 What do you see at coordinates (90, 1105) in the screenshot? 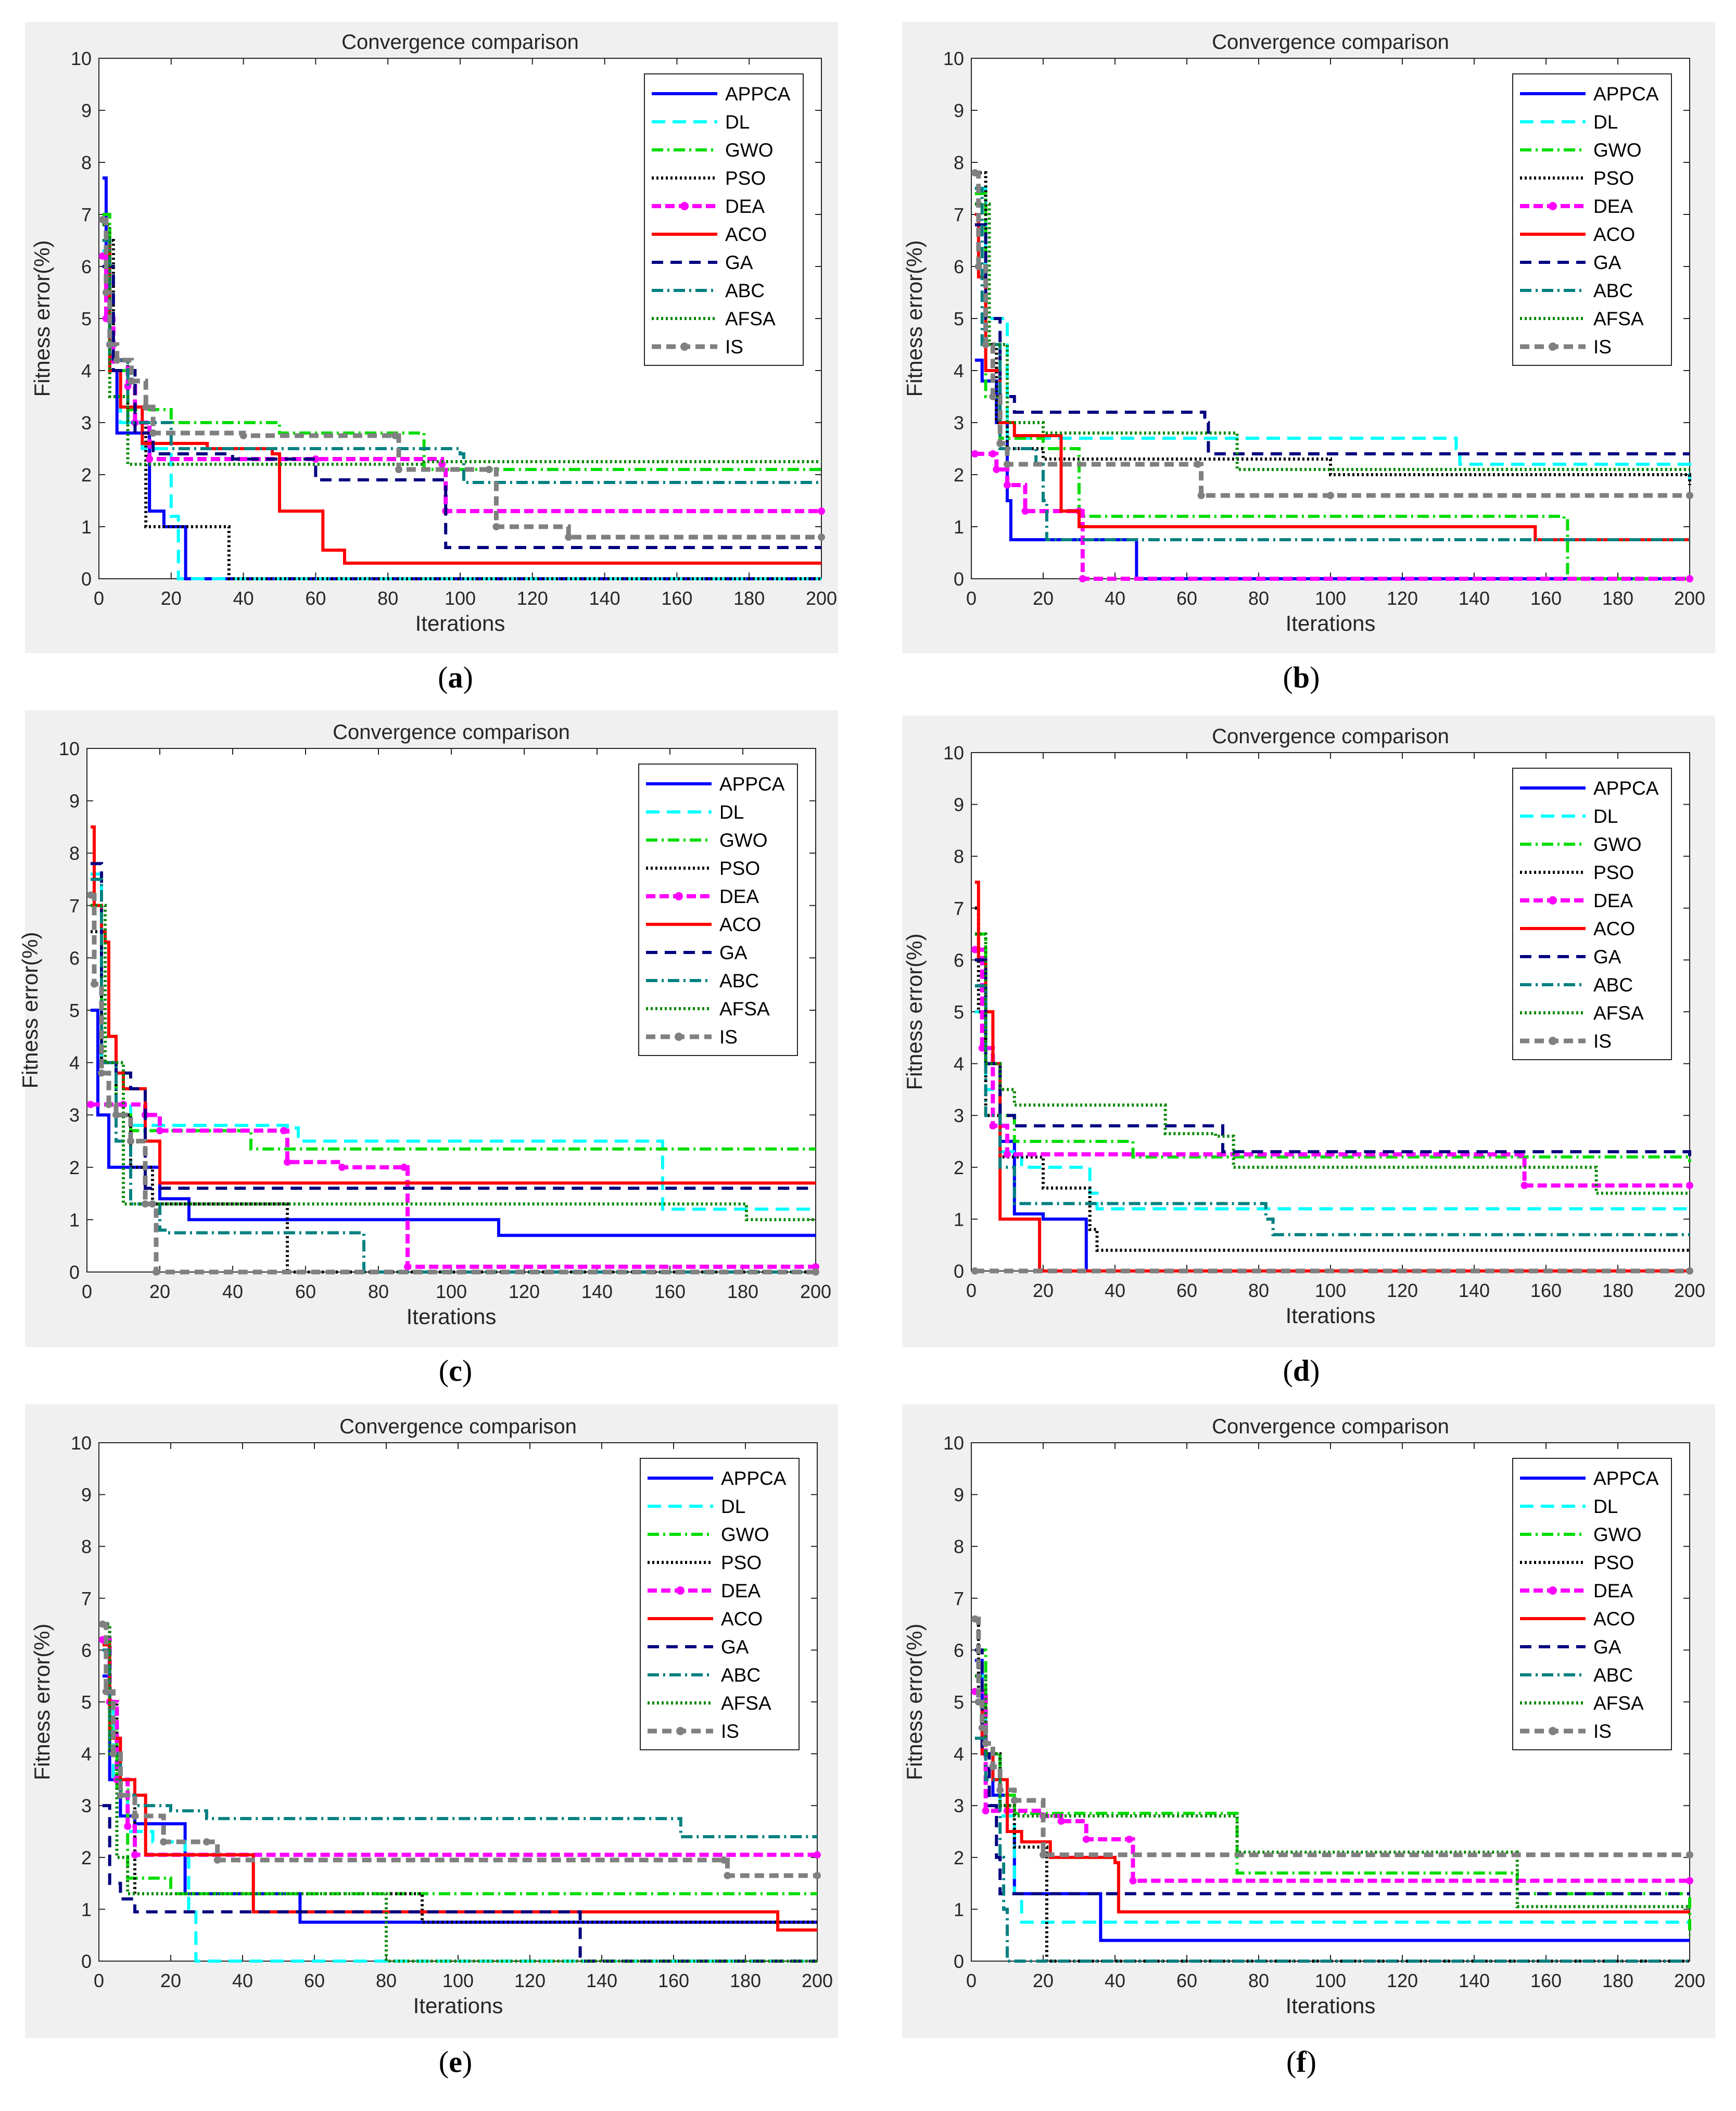
I see `chart-c-point-dea` at bounding box center [90, 1105].